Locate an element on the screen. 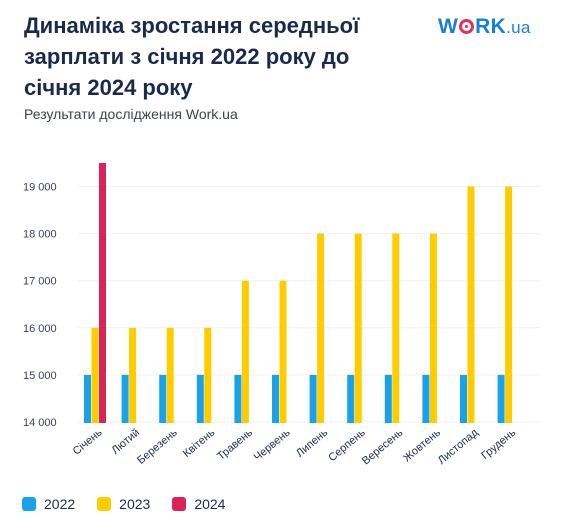 Image resolution: width=561 pixels, height=524 pixels. x-tick-label: Липень is located at coordinates (312, 442).